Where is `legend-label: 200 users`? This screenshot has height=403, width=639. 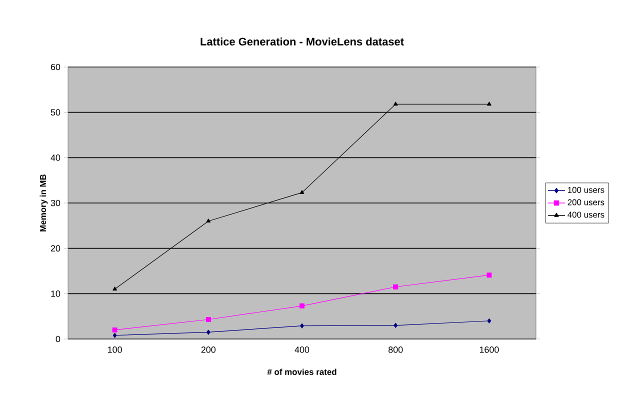 legend-label: 200 users is located at coordinates (586, 202).